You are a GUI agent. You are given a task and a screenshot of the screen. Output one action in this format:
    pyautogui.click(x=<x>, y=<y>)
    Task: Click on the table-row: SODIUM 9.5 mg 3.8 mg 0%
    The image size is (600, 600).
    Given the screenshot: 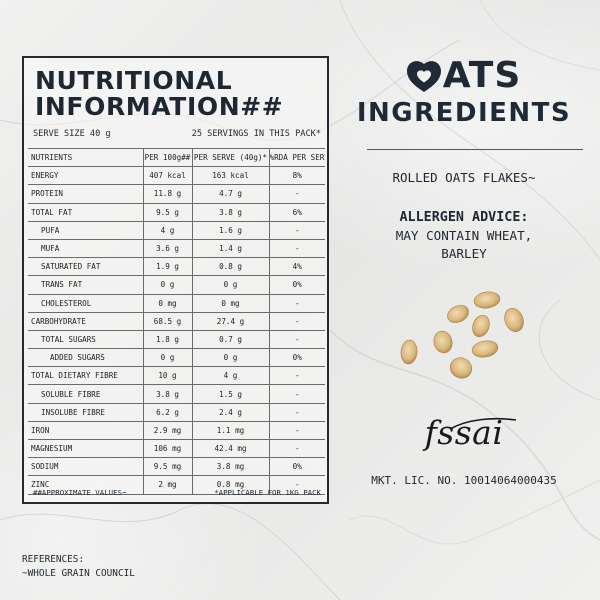 What is the action you would take?
    pyautogui.click(x=176, y=467)
    